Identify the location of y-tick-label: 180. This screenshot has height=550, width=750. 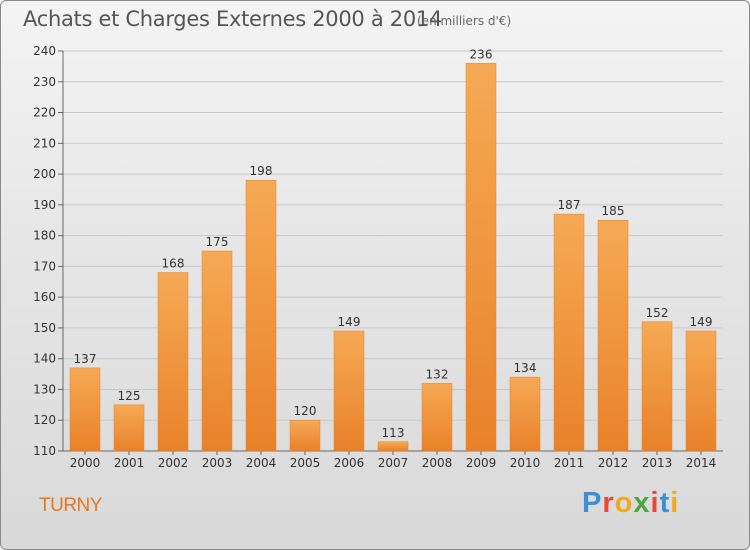
(44, 236).